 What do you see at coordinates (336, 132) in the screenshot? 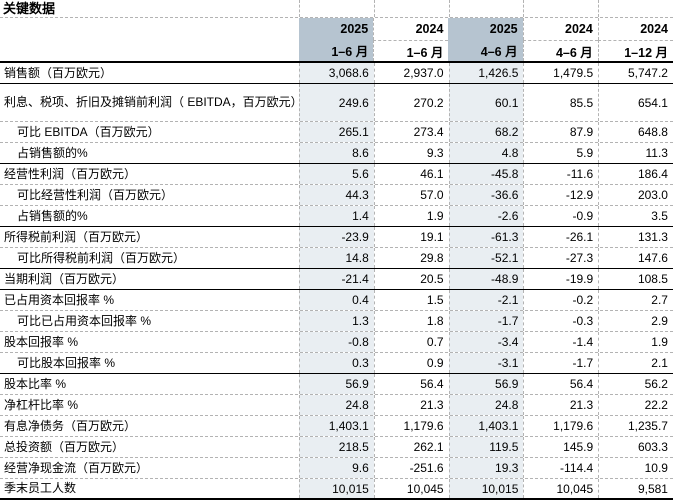
I see `cell-value: 265.1` at bounding box center [336, 132].